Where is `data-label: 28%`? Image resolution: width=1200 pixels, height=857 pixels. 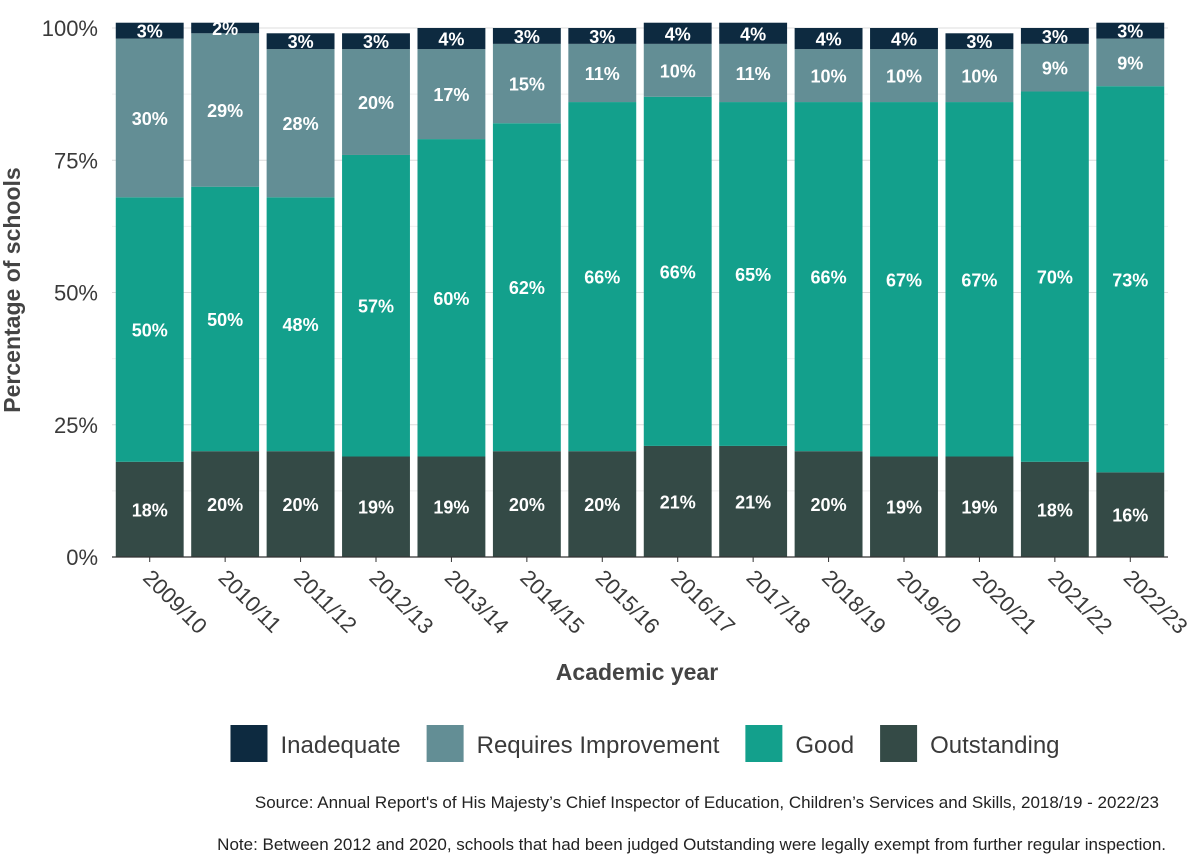
data-label: 28% is located at coordinates (301, 124).